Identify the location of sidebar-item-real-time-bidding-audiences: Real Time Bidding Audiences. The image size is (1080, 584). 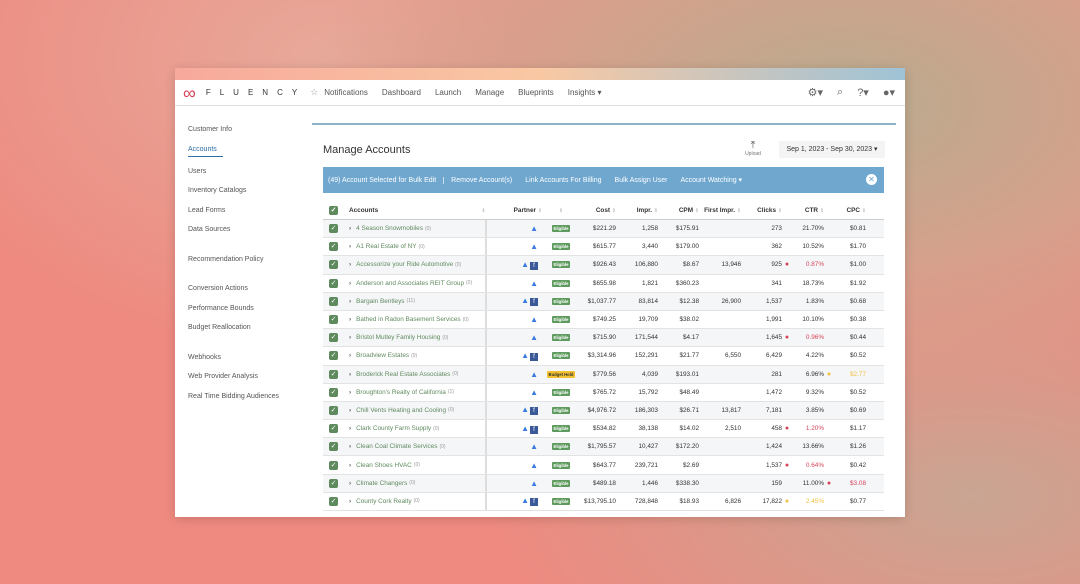
(234, 396).